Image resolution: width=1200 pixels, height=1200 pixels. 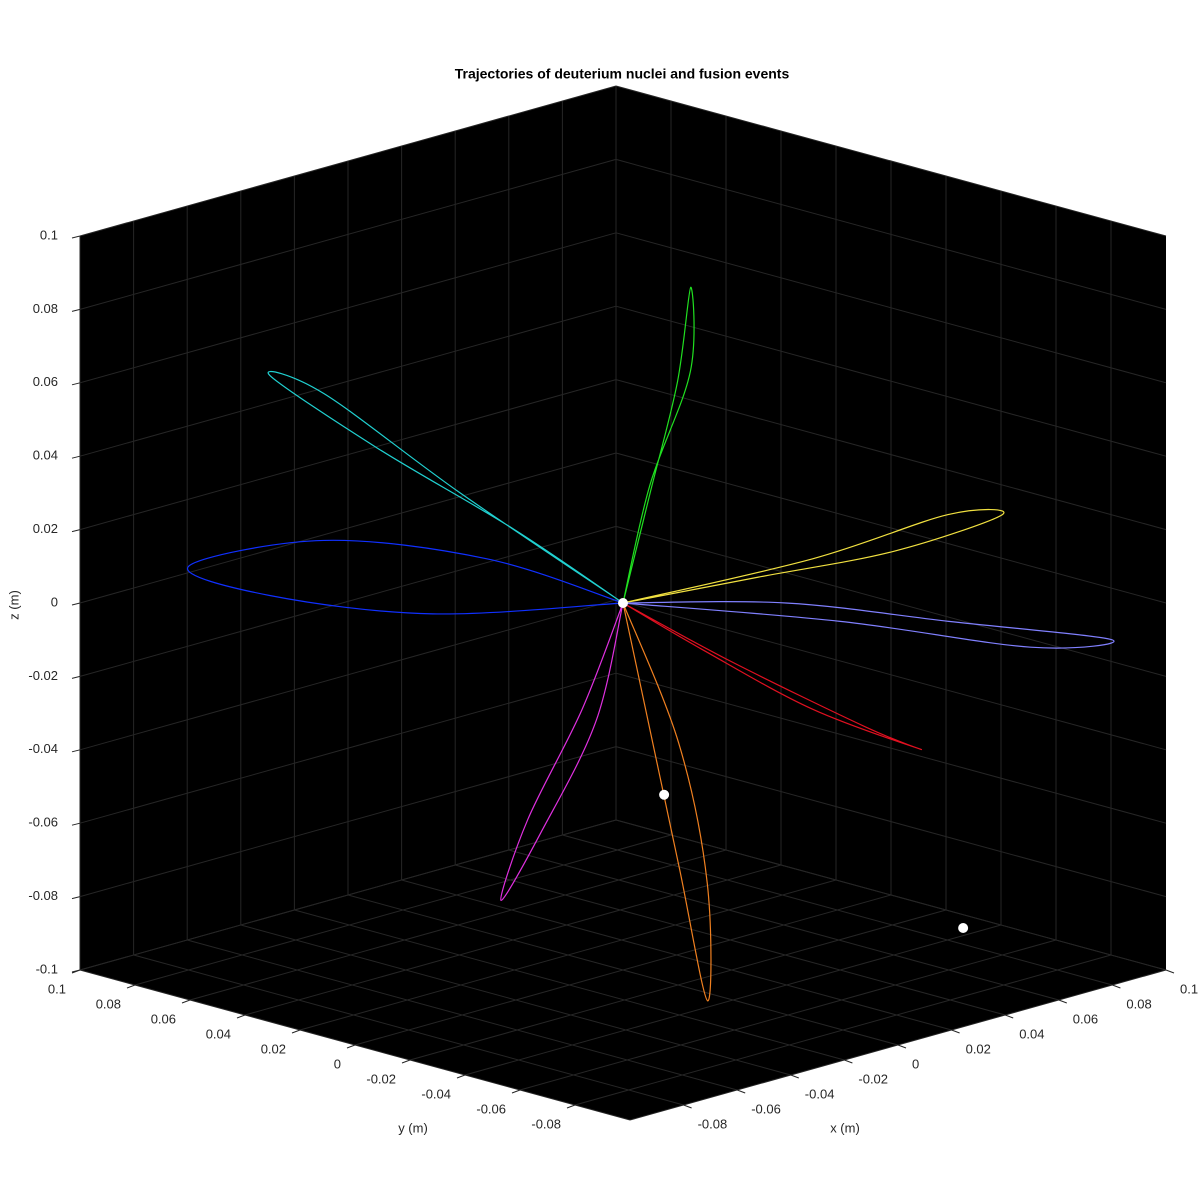 I want to click on y-tick-label: -0.02, so click(x=381, y=1078).